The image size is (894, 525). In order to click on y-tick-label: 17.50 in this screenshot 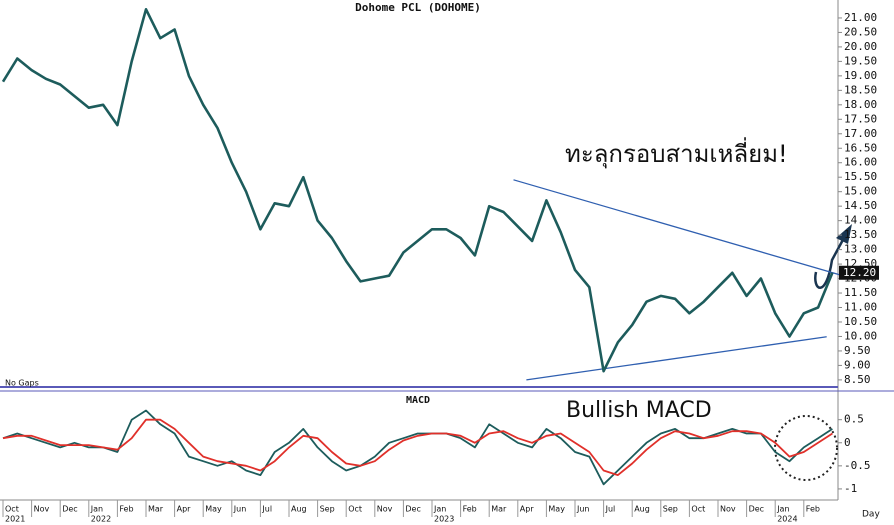, I will do `click(860, 118)`.